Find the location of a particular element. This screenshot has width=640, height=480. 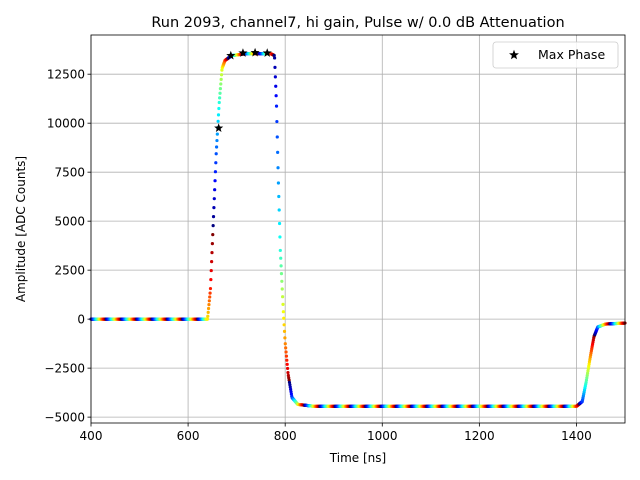

x-tick-label: 600 is located at coordinates (188, 436).